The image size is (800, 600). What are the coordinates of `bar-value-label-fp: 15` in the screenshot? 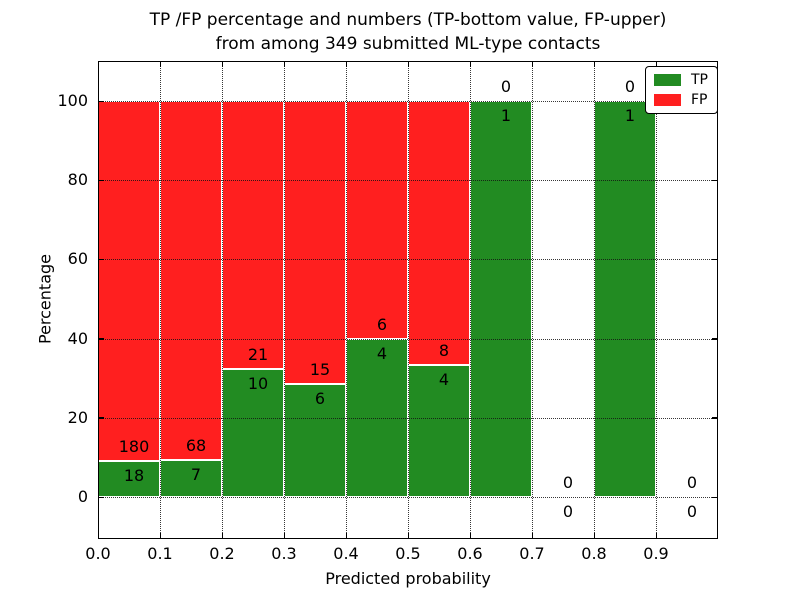 It's located at (320, 369).